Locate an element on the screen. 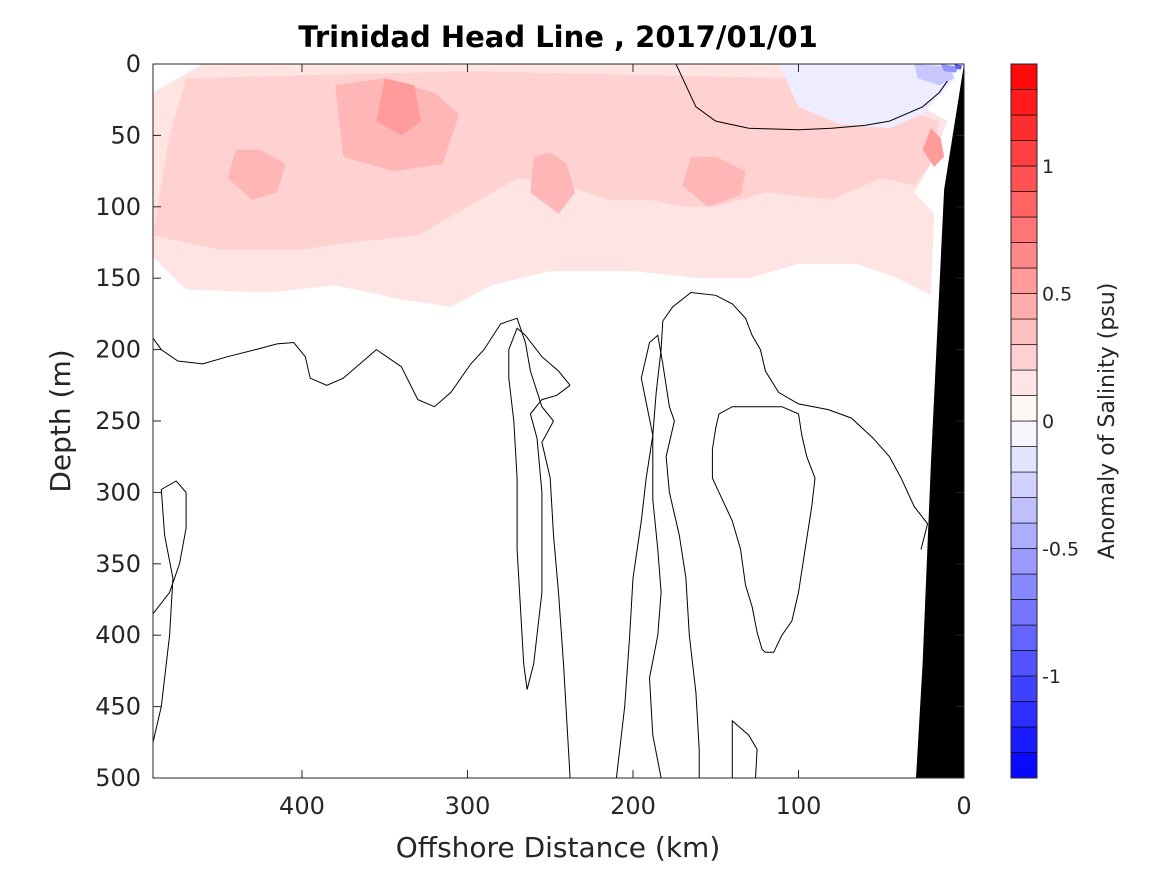  y-tick-label: 150 is located at coordinates (118, 278).